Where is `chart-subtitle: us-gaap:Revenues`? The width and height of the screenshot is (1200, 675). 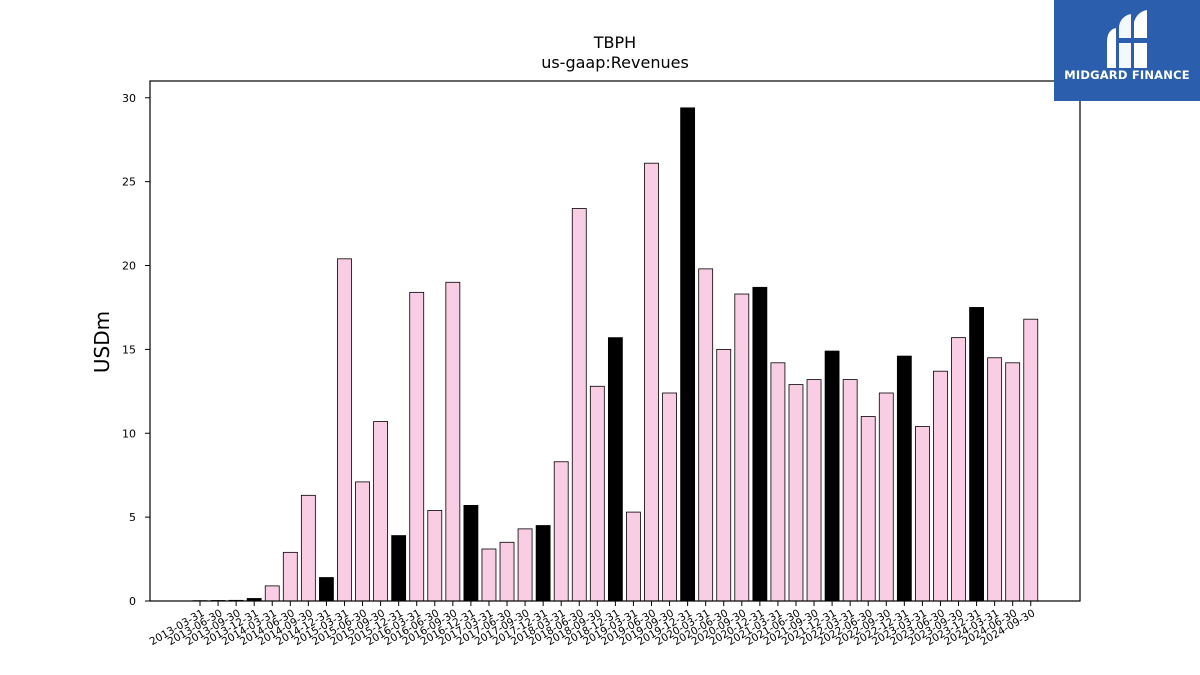
chart-subtitle: us-gaap:Revenues is located at coordinates (615, 62).